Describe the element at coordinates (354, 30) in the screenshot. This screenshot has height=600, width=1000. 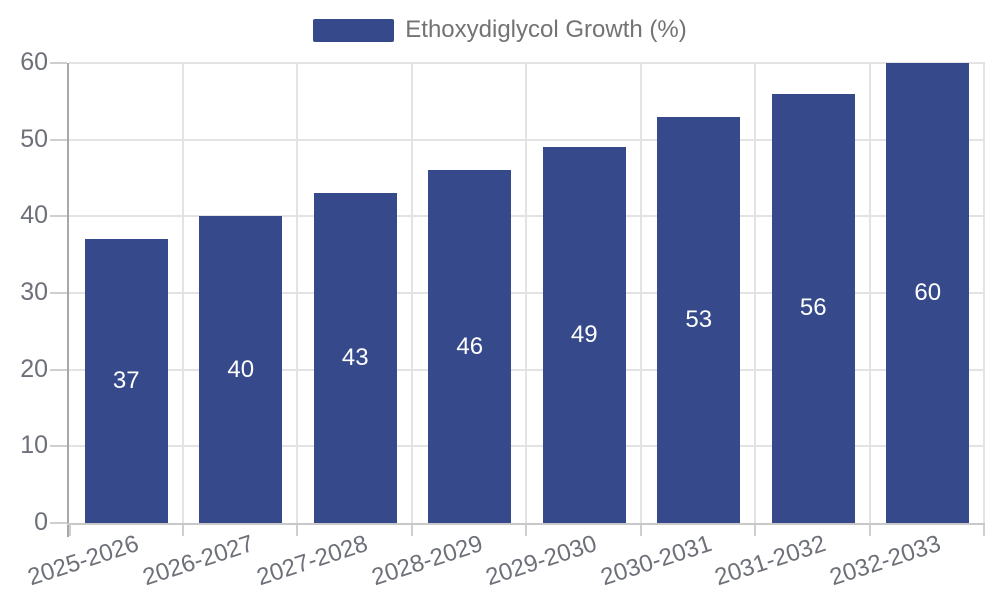
I see `legend-swatch` at that location.